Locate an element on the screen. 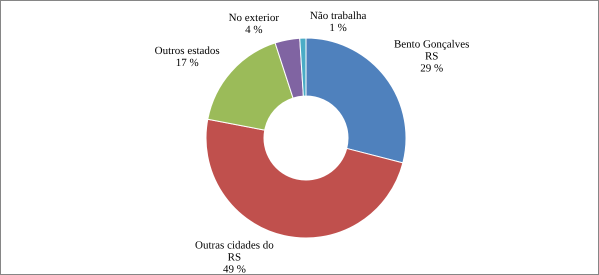 The image size is (599, 275). data-label: 4 % is located at coordinates (254, 29).